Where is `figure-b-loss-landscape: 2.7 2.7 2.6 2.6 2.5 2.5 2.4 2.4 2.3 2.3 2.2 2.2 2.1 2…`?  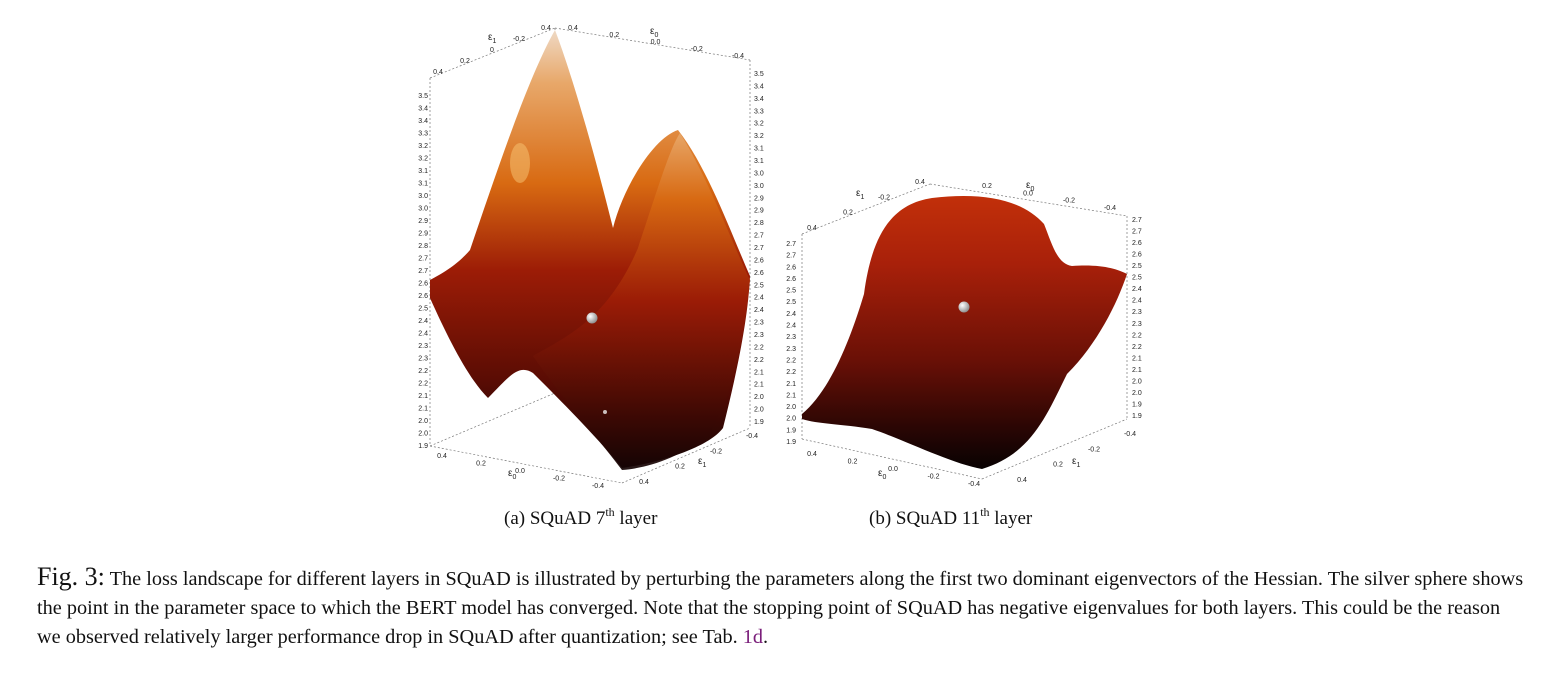
figure-b-loss-landscape: 2.7 2.7 2.6 2.6 2.5 2.5 2.4 2.4 2.3 2.3 2.2 2.2 2.1 2… is located at coordinates (967, 333).